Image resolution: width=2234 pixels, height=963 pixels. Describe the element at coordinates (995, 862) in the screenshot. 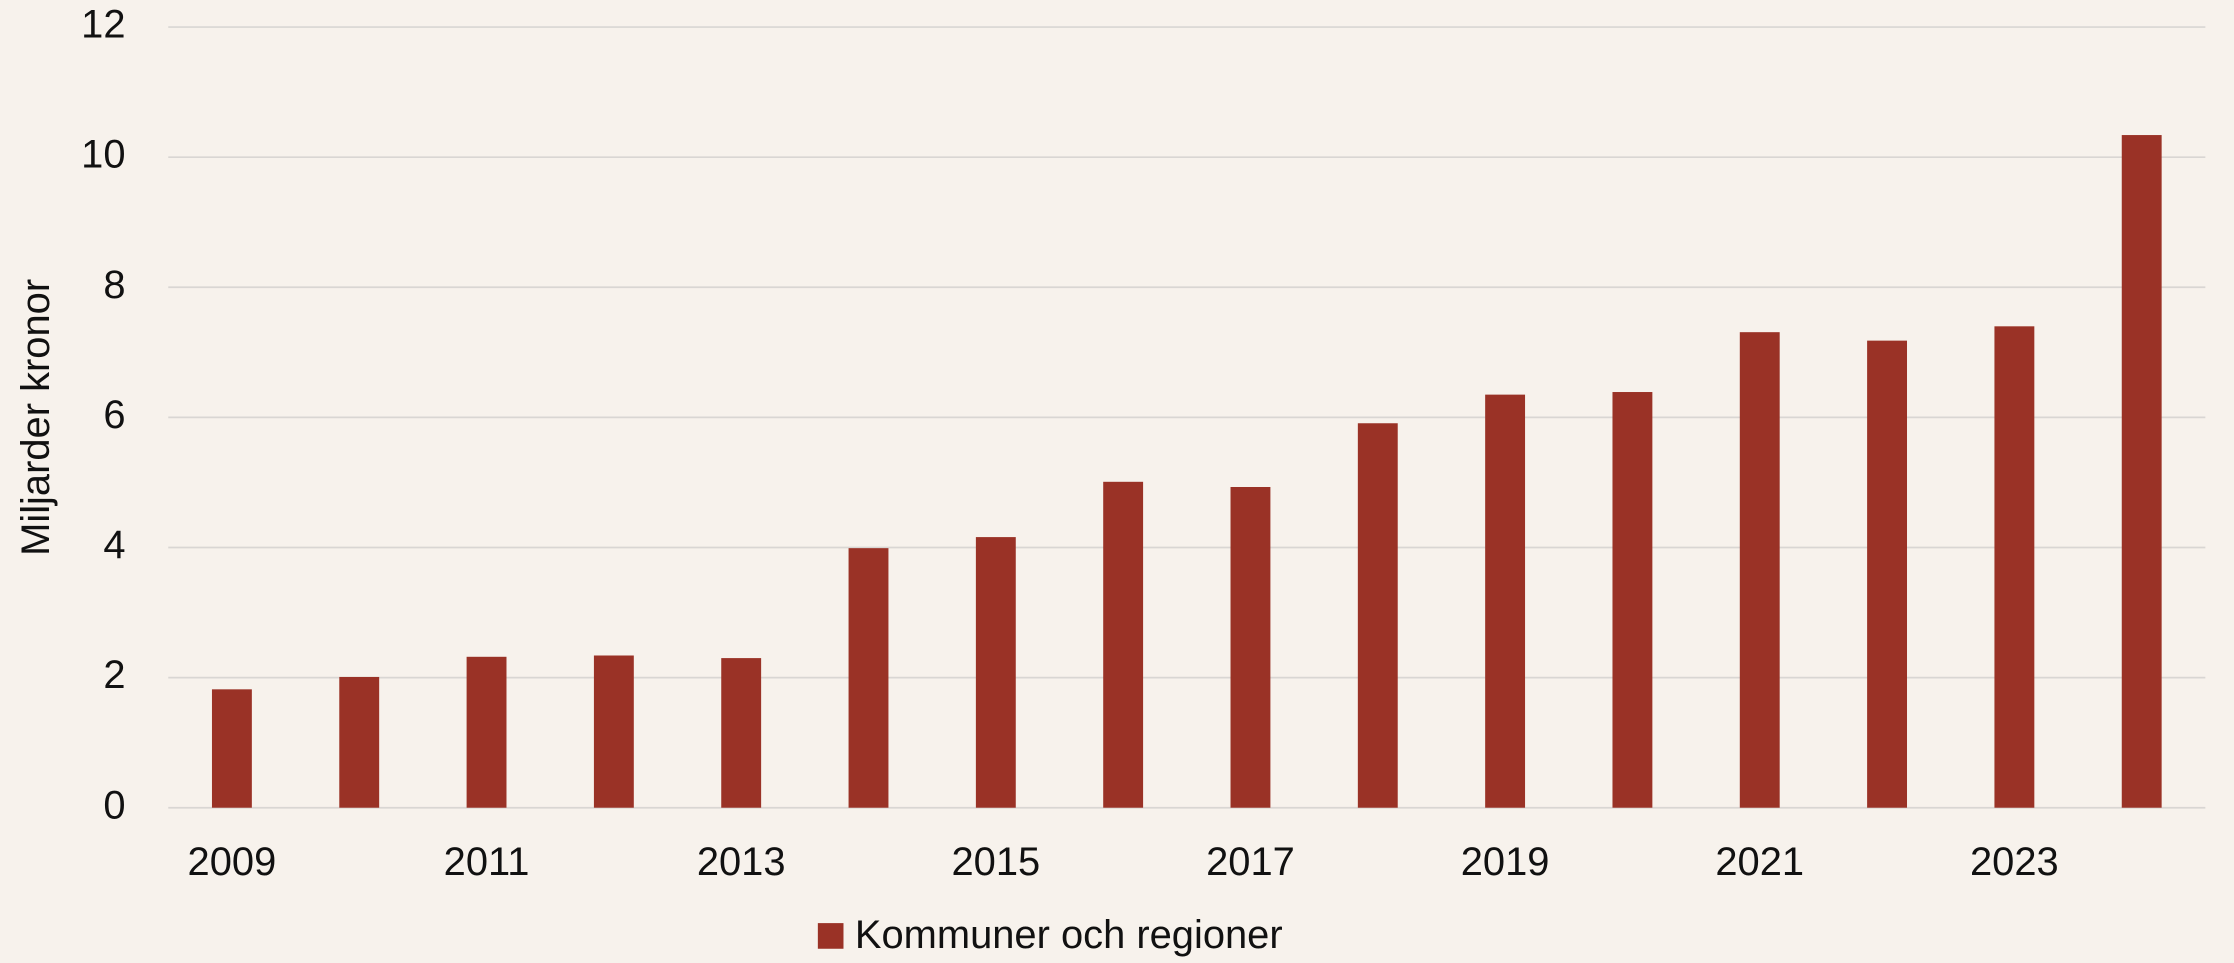

I see `x-tick-label: 2015` at that location.